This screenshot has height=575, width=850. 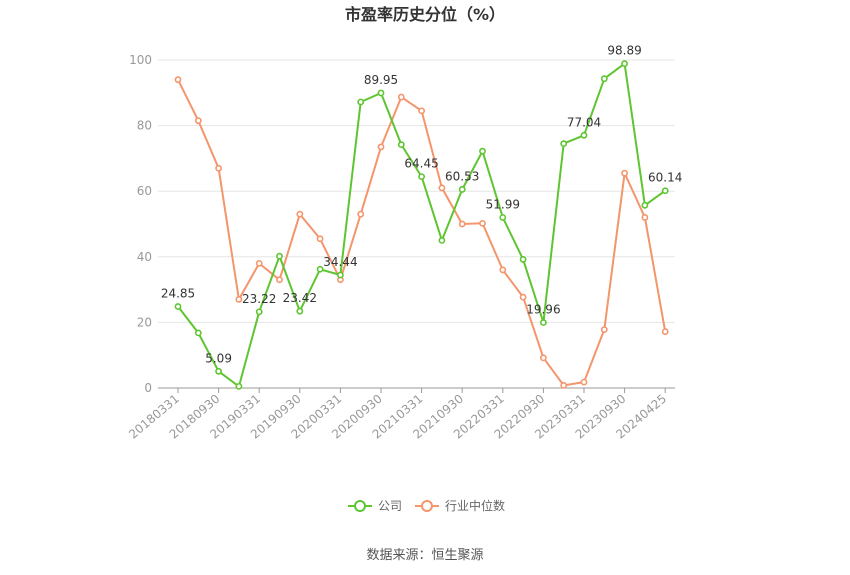 I want to click on y-tick-label: 80, so click(x=144, y=126).